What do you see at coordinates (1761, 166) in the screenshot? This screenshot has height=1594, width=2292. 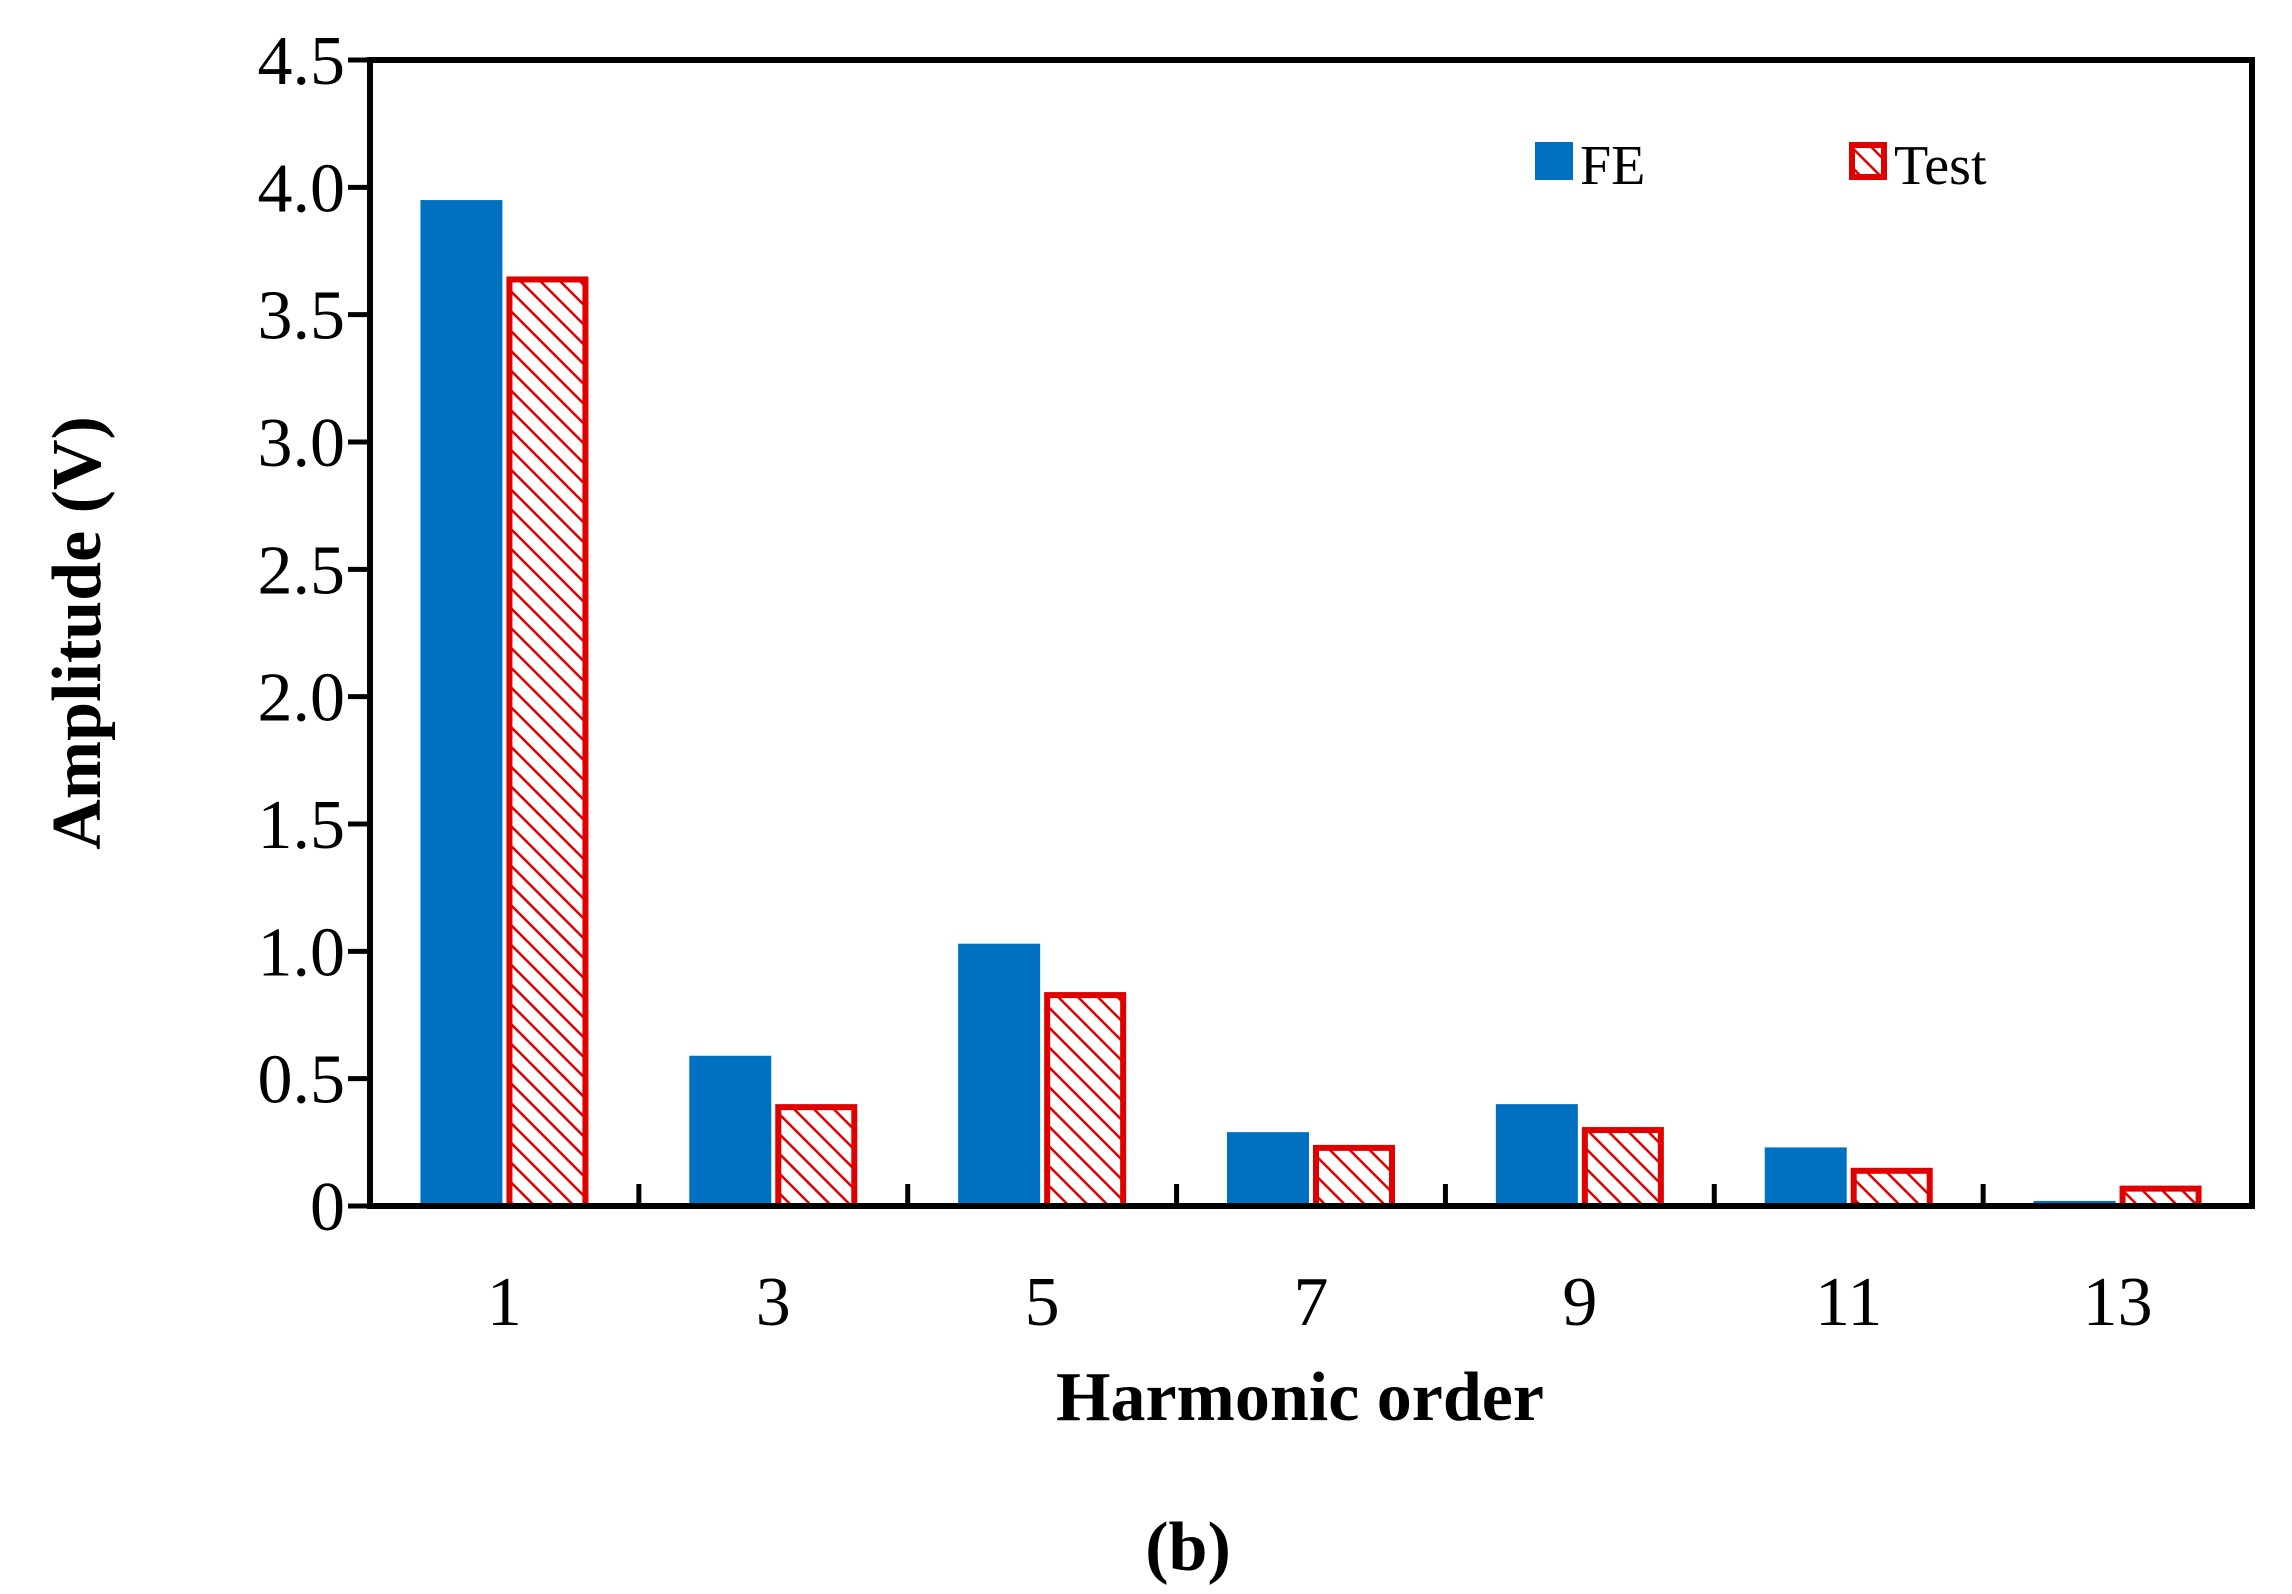 I see `legend: FE Test` at bounding box center [1761, 166].